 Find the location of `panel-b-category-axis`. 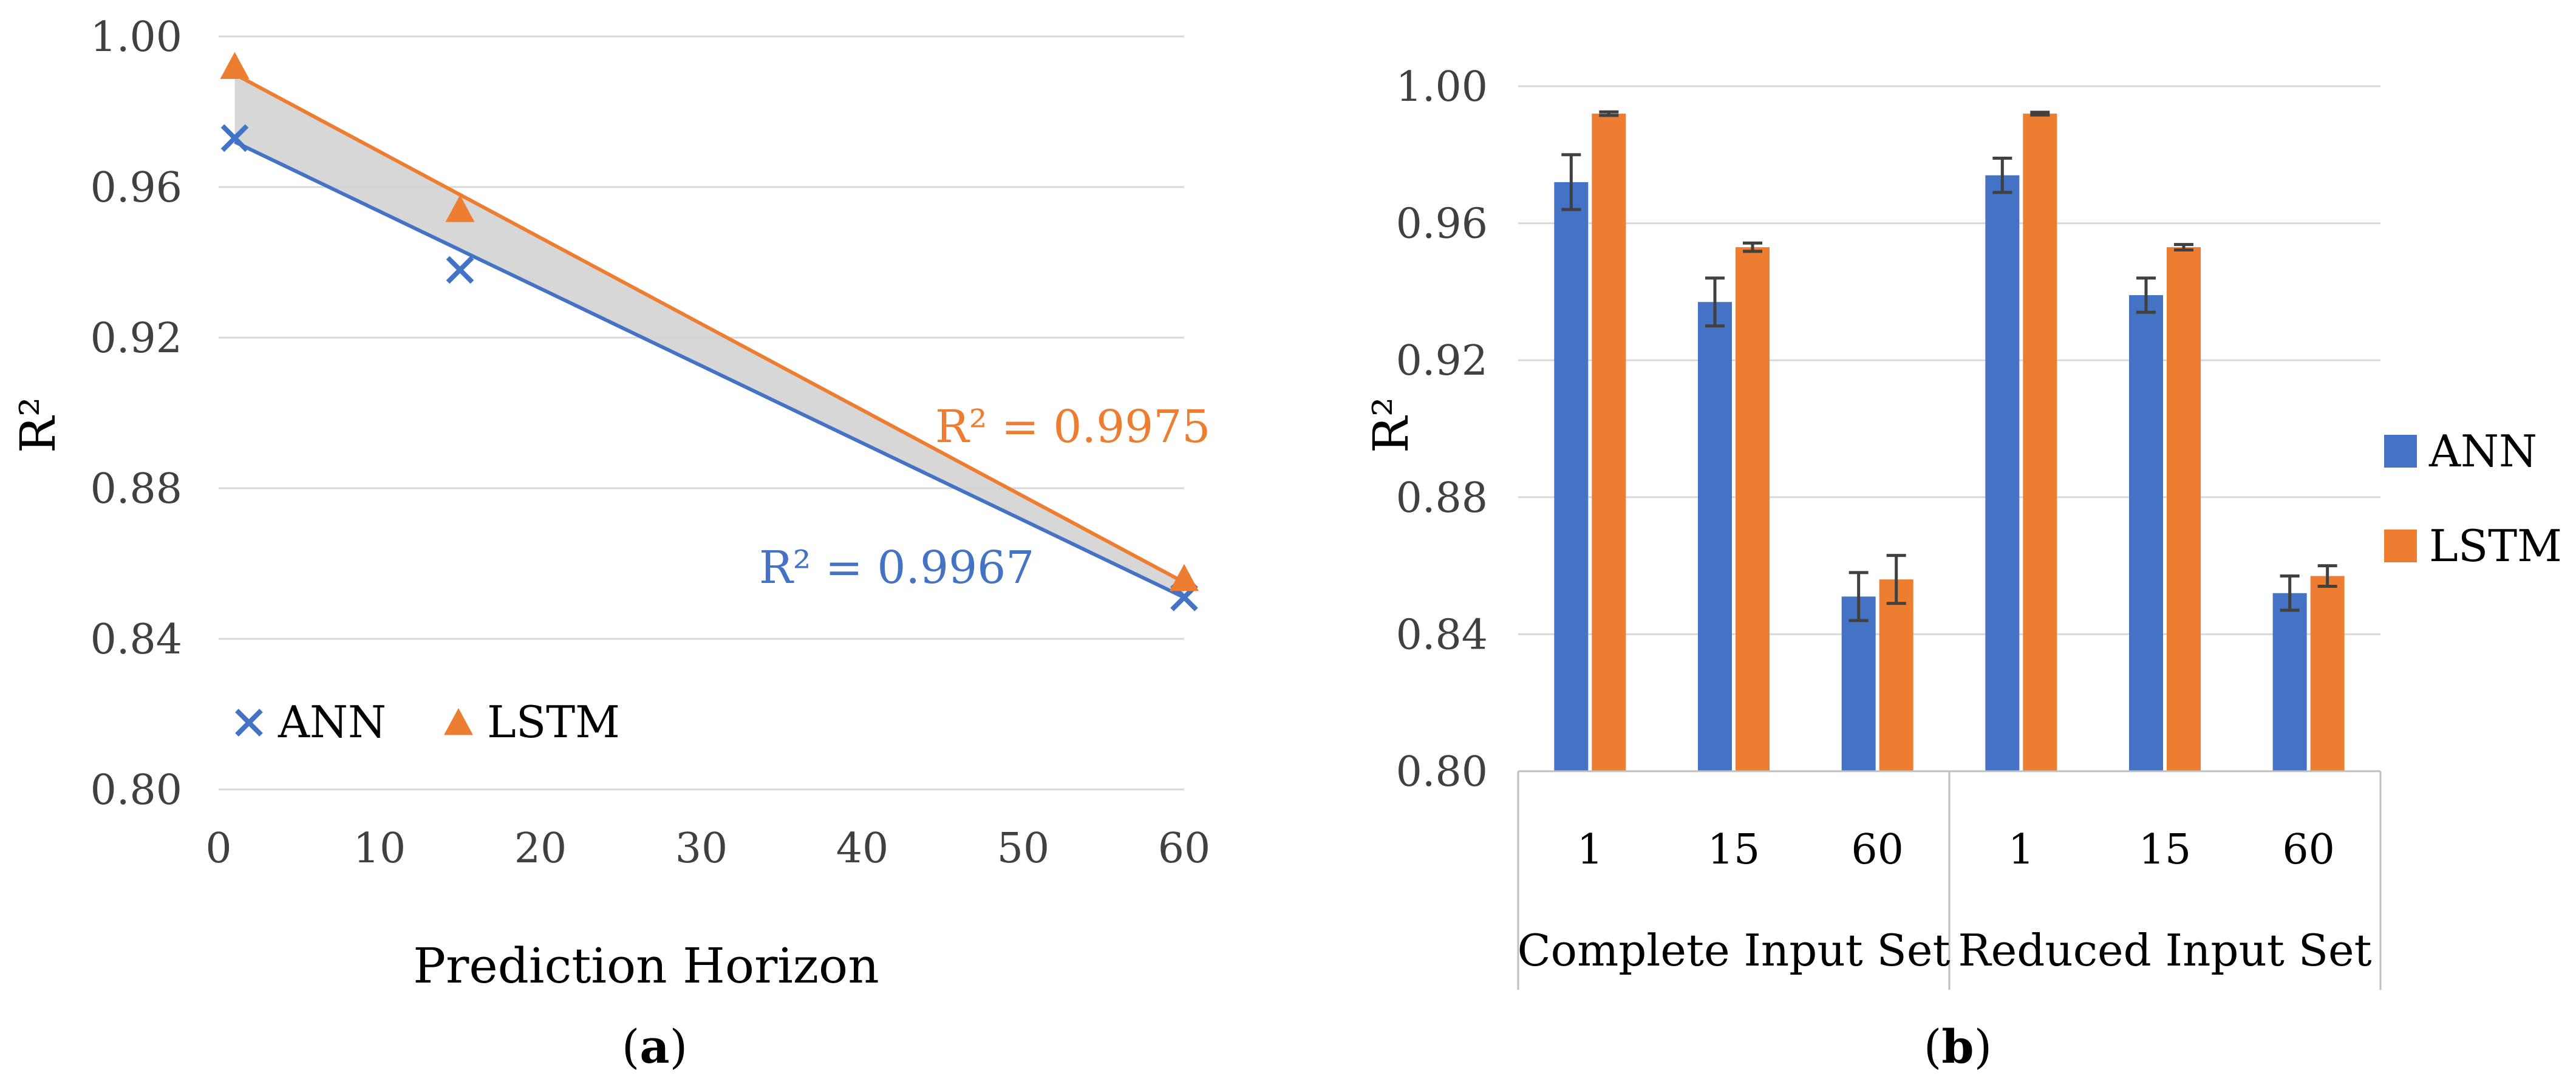

panel-b-category-axis is located at coordinates (1950, 880).